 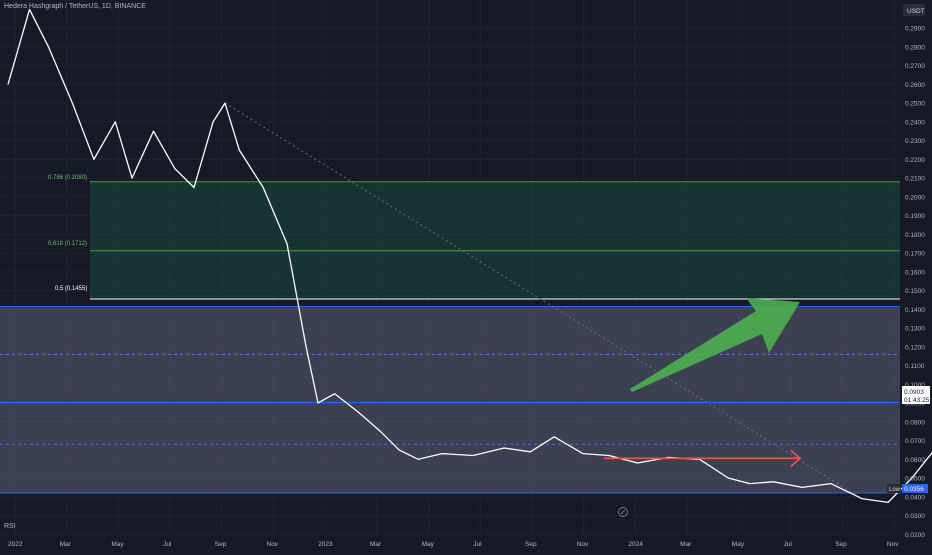 I want to click on projection-arrows, so click(x=703, y=382).